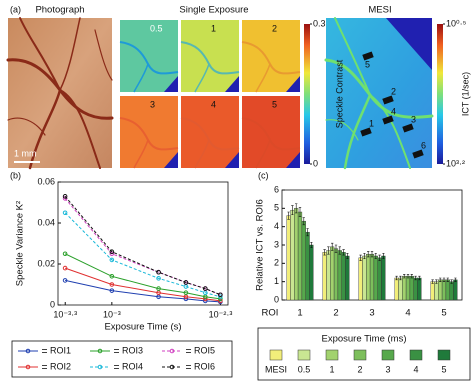 The image size is (474, 384). Describe the element at coordinates (299, 313) in the screenshot. I see `x-tick-label: 1` at that location.